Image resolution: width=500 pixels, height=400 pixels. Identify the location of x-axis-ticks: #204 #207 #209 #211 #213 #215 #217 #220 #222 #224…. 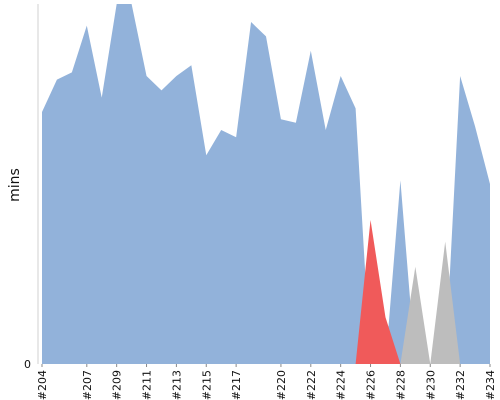
(266, 382).